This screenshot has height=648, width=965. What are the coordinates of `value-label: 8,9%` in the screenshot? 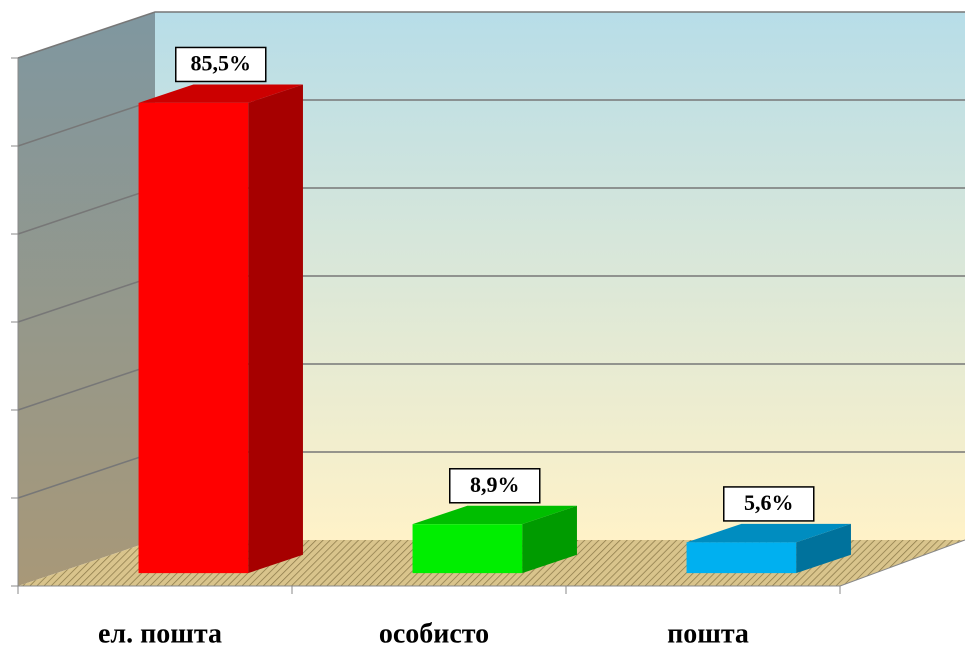 It's located at (495, 484).